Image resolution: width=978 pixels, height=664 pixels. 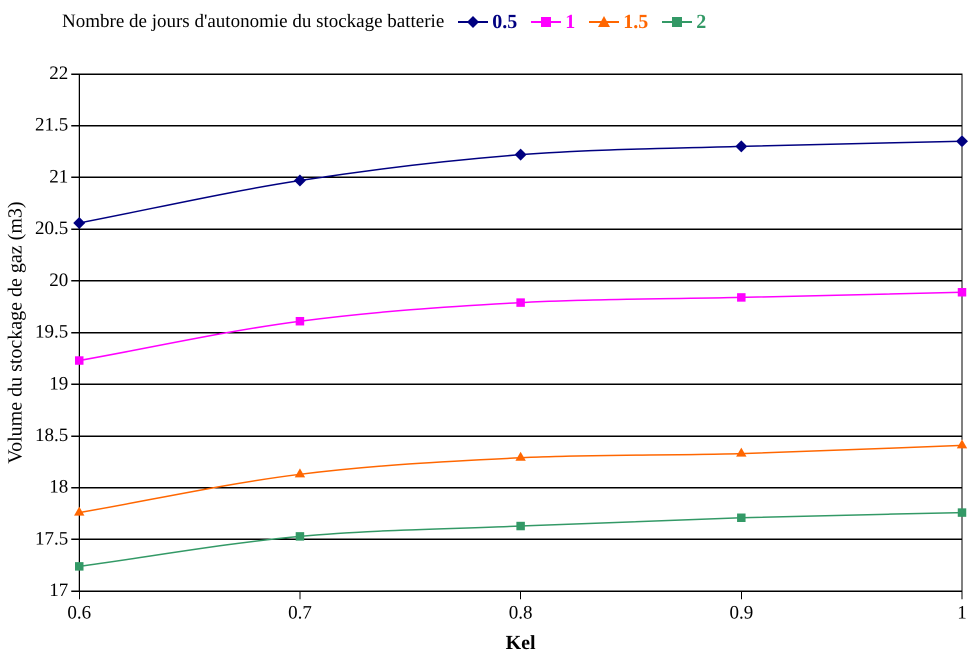 What do you see at coordinates (58, 73) in the screenshot?
I see `y-tick-label: 22` at bounding box center [58, 73].